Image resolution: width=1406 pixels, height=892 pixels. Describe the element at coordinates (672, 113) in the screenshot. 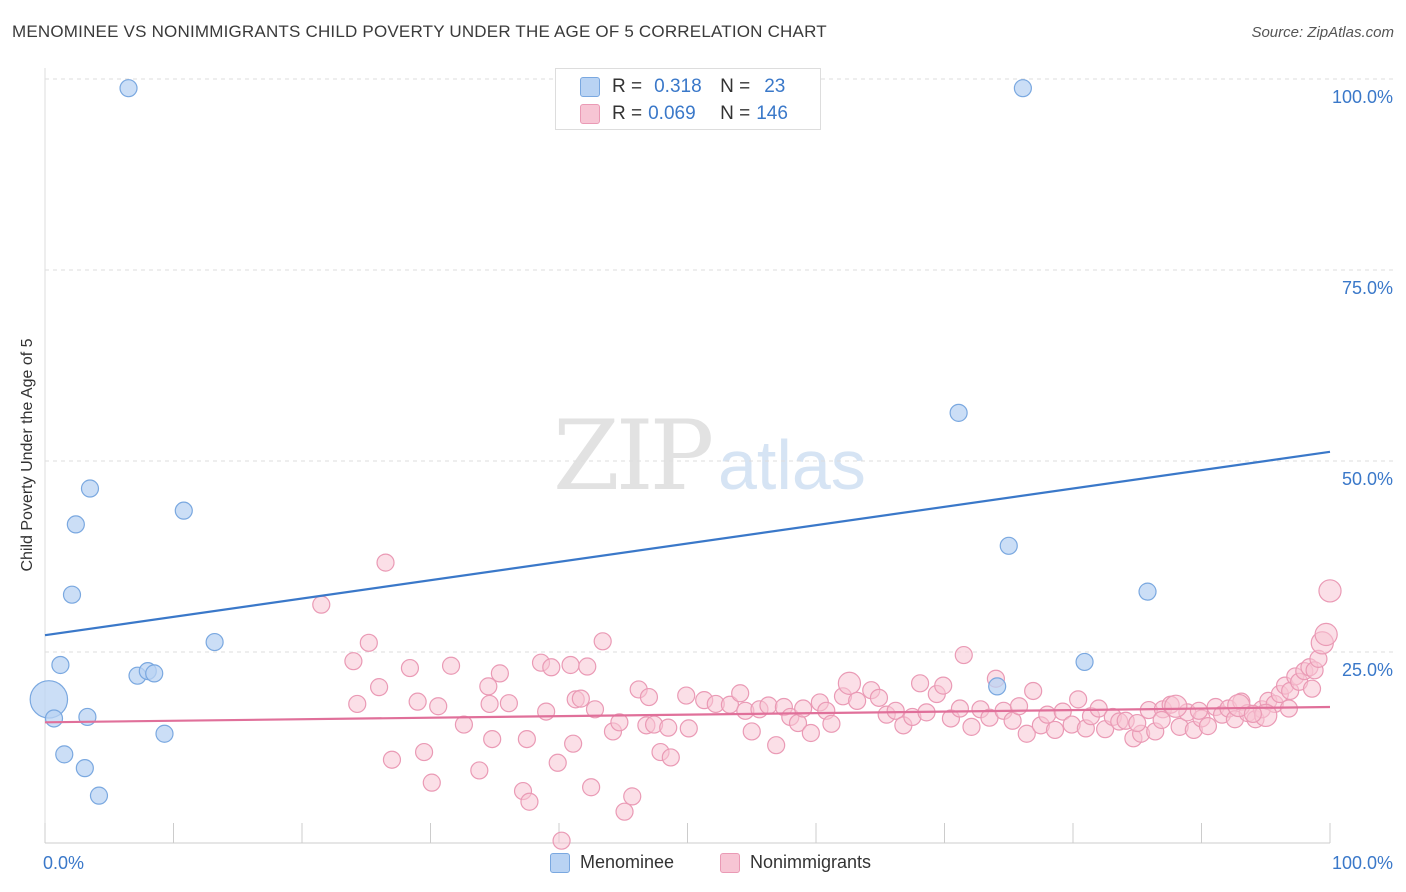

I see `r-value: 0.069` at that location.